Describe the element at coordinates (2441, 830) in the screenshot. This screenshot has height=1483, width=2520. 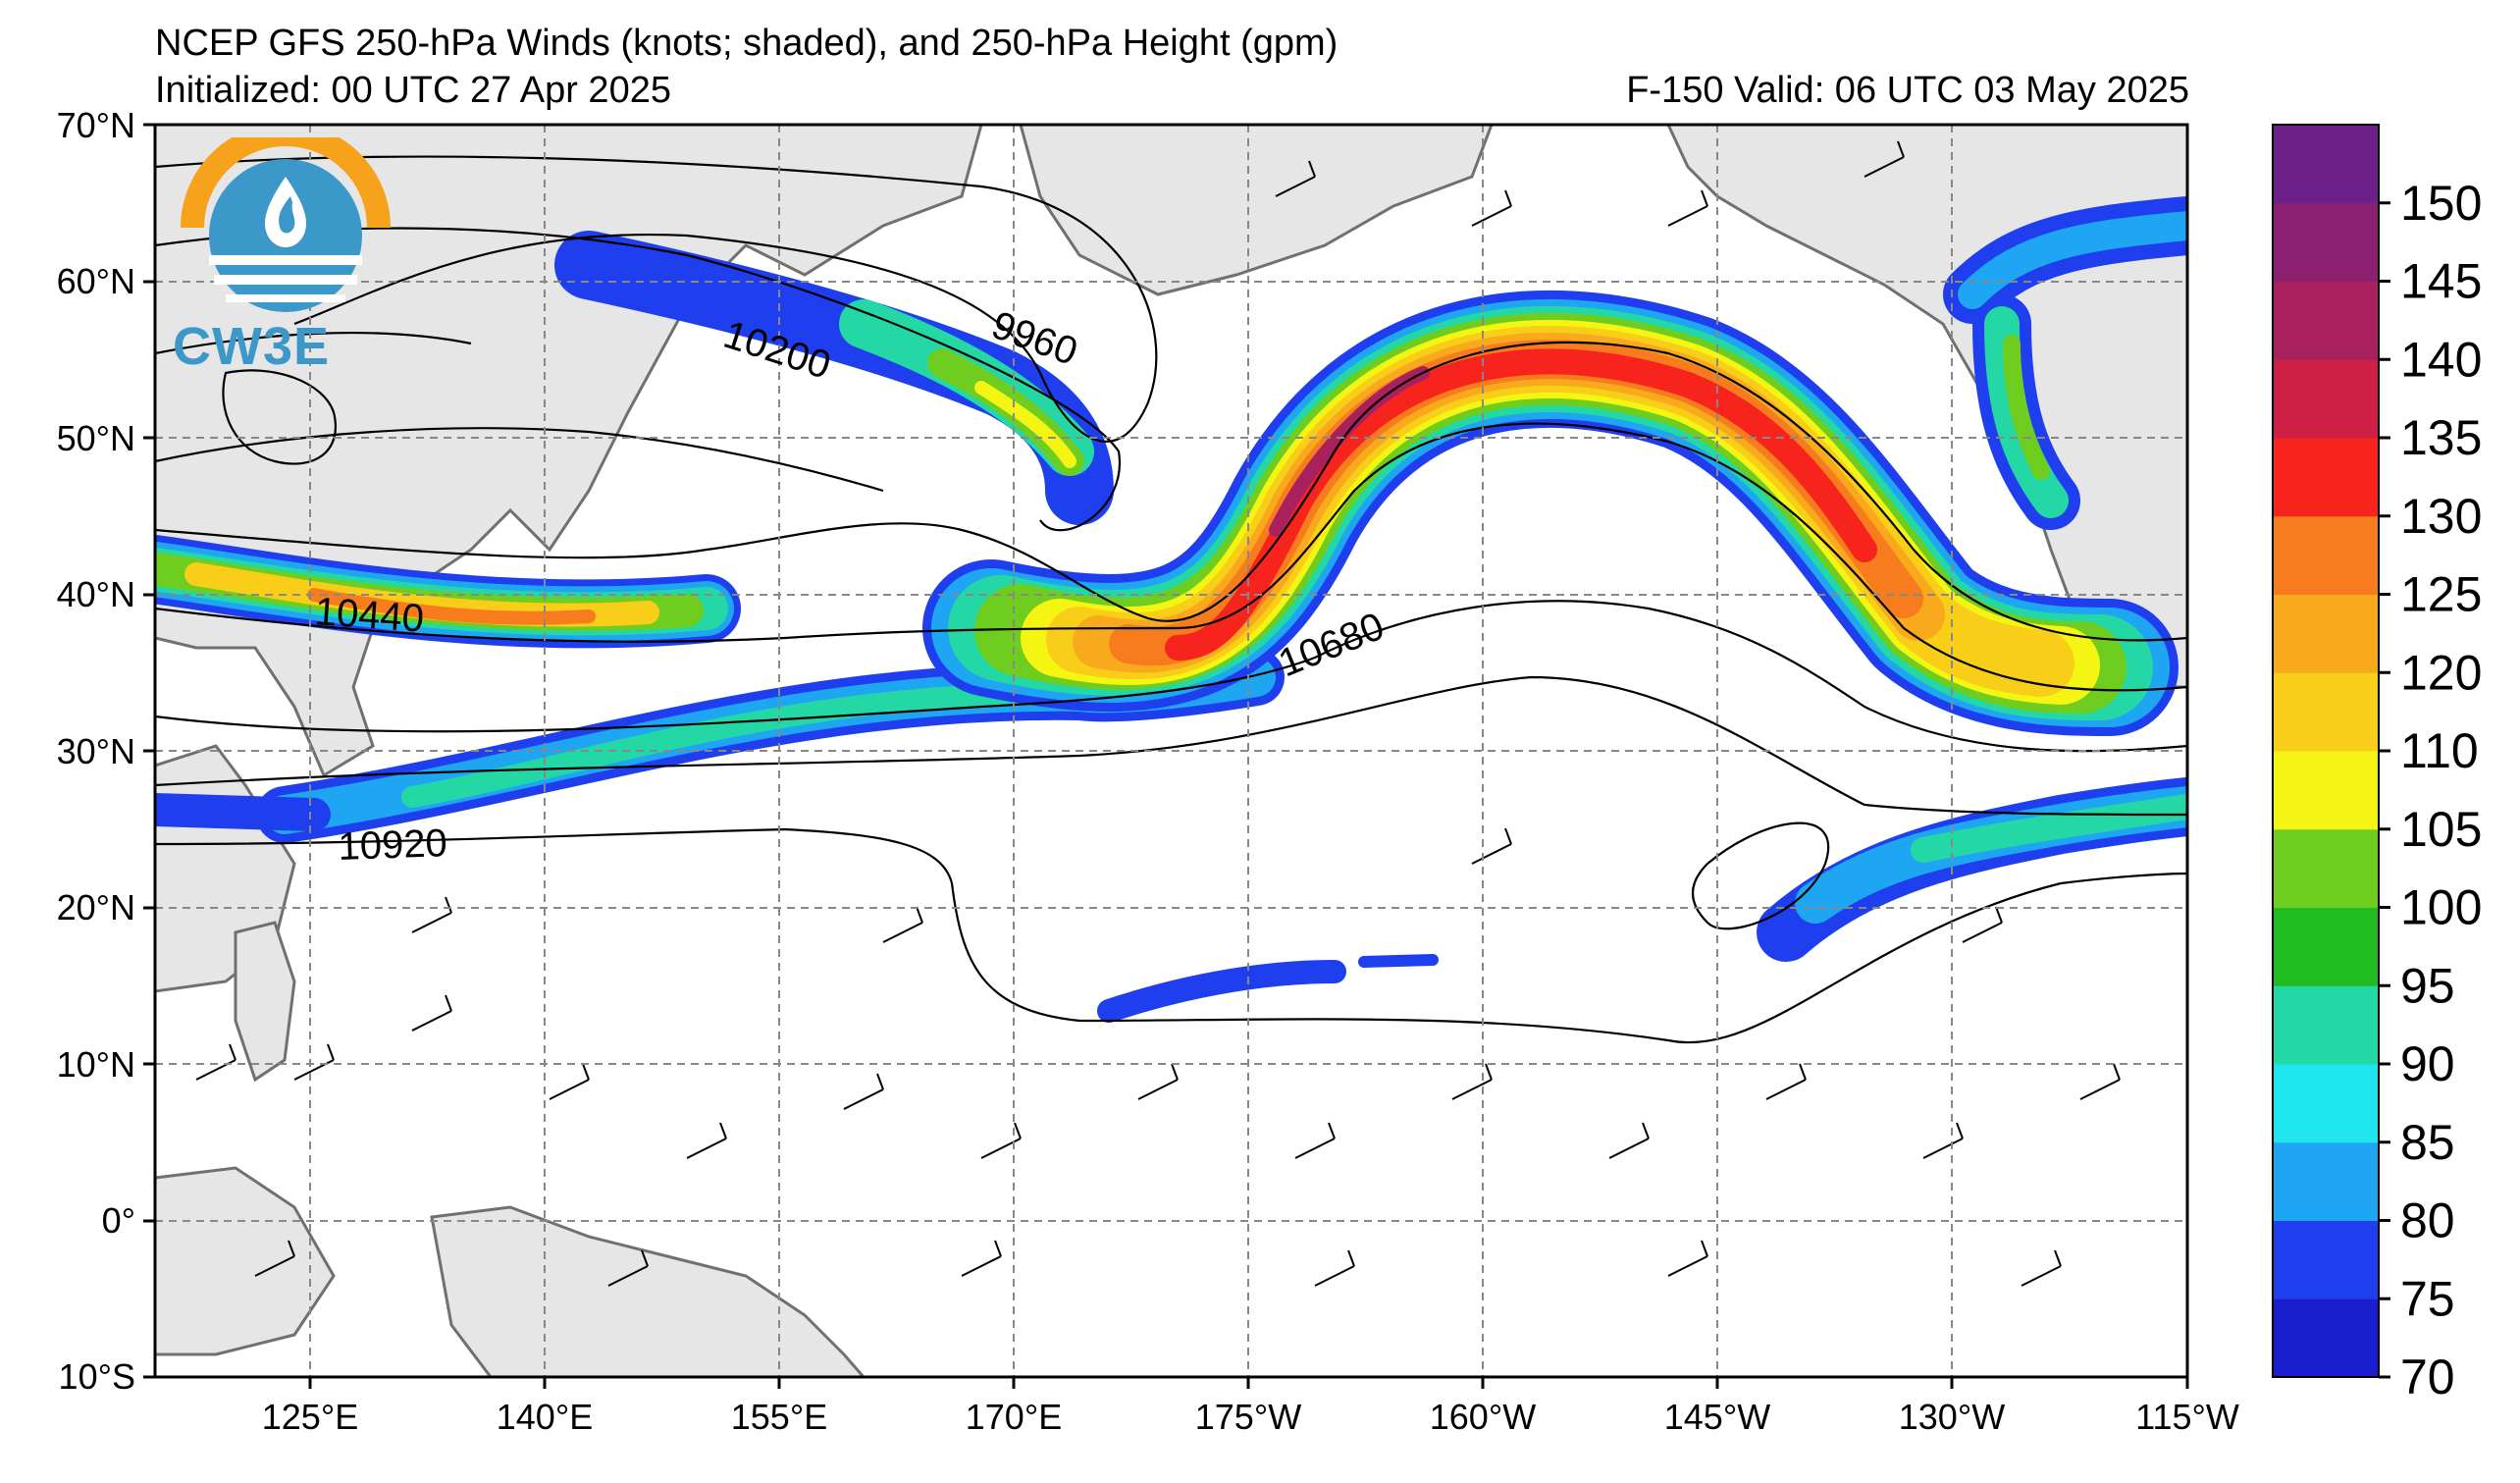
I see `colorbar-tick-label: 105` at that location.